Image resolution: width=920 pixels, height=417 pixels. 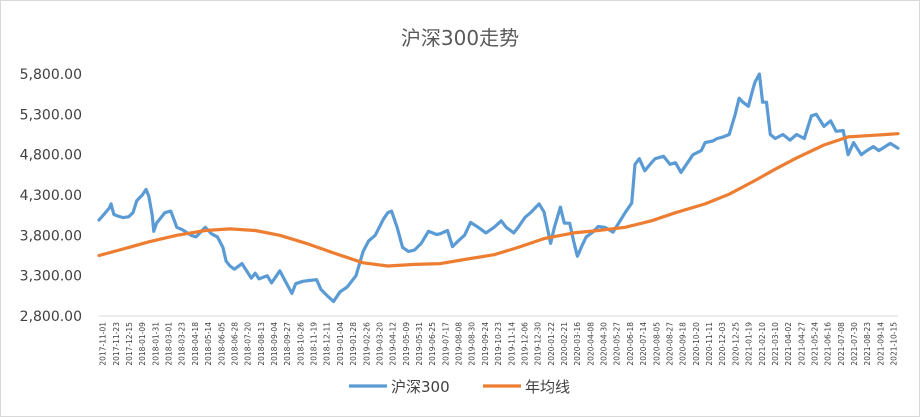 I want to click on x-tick-label: 2020-10-20, so click(x=696, y=344).